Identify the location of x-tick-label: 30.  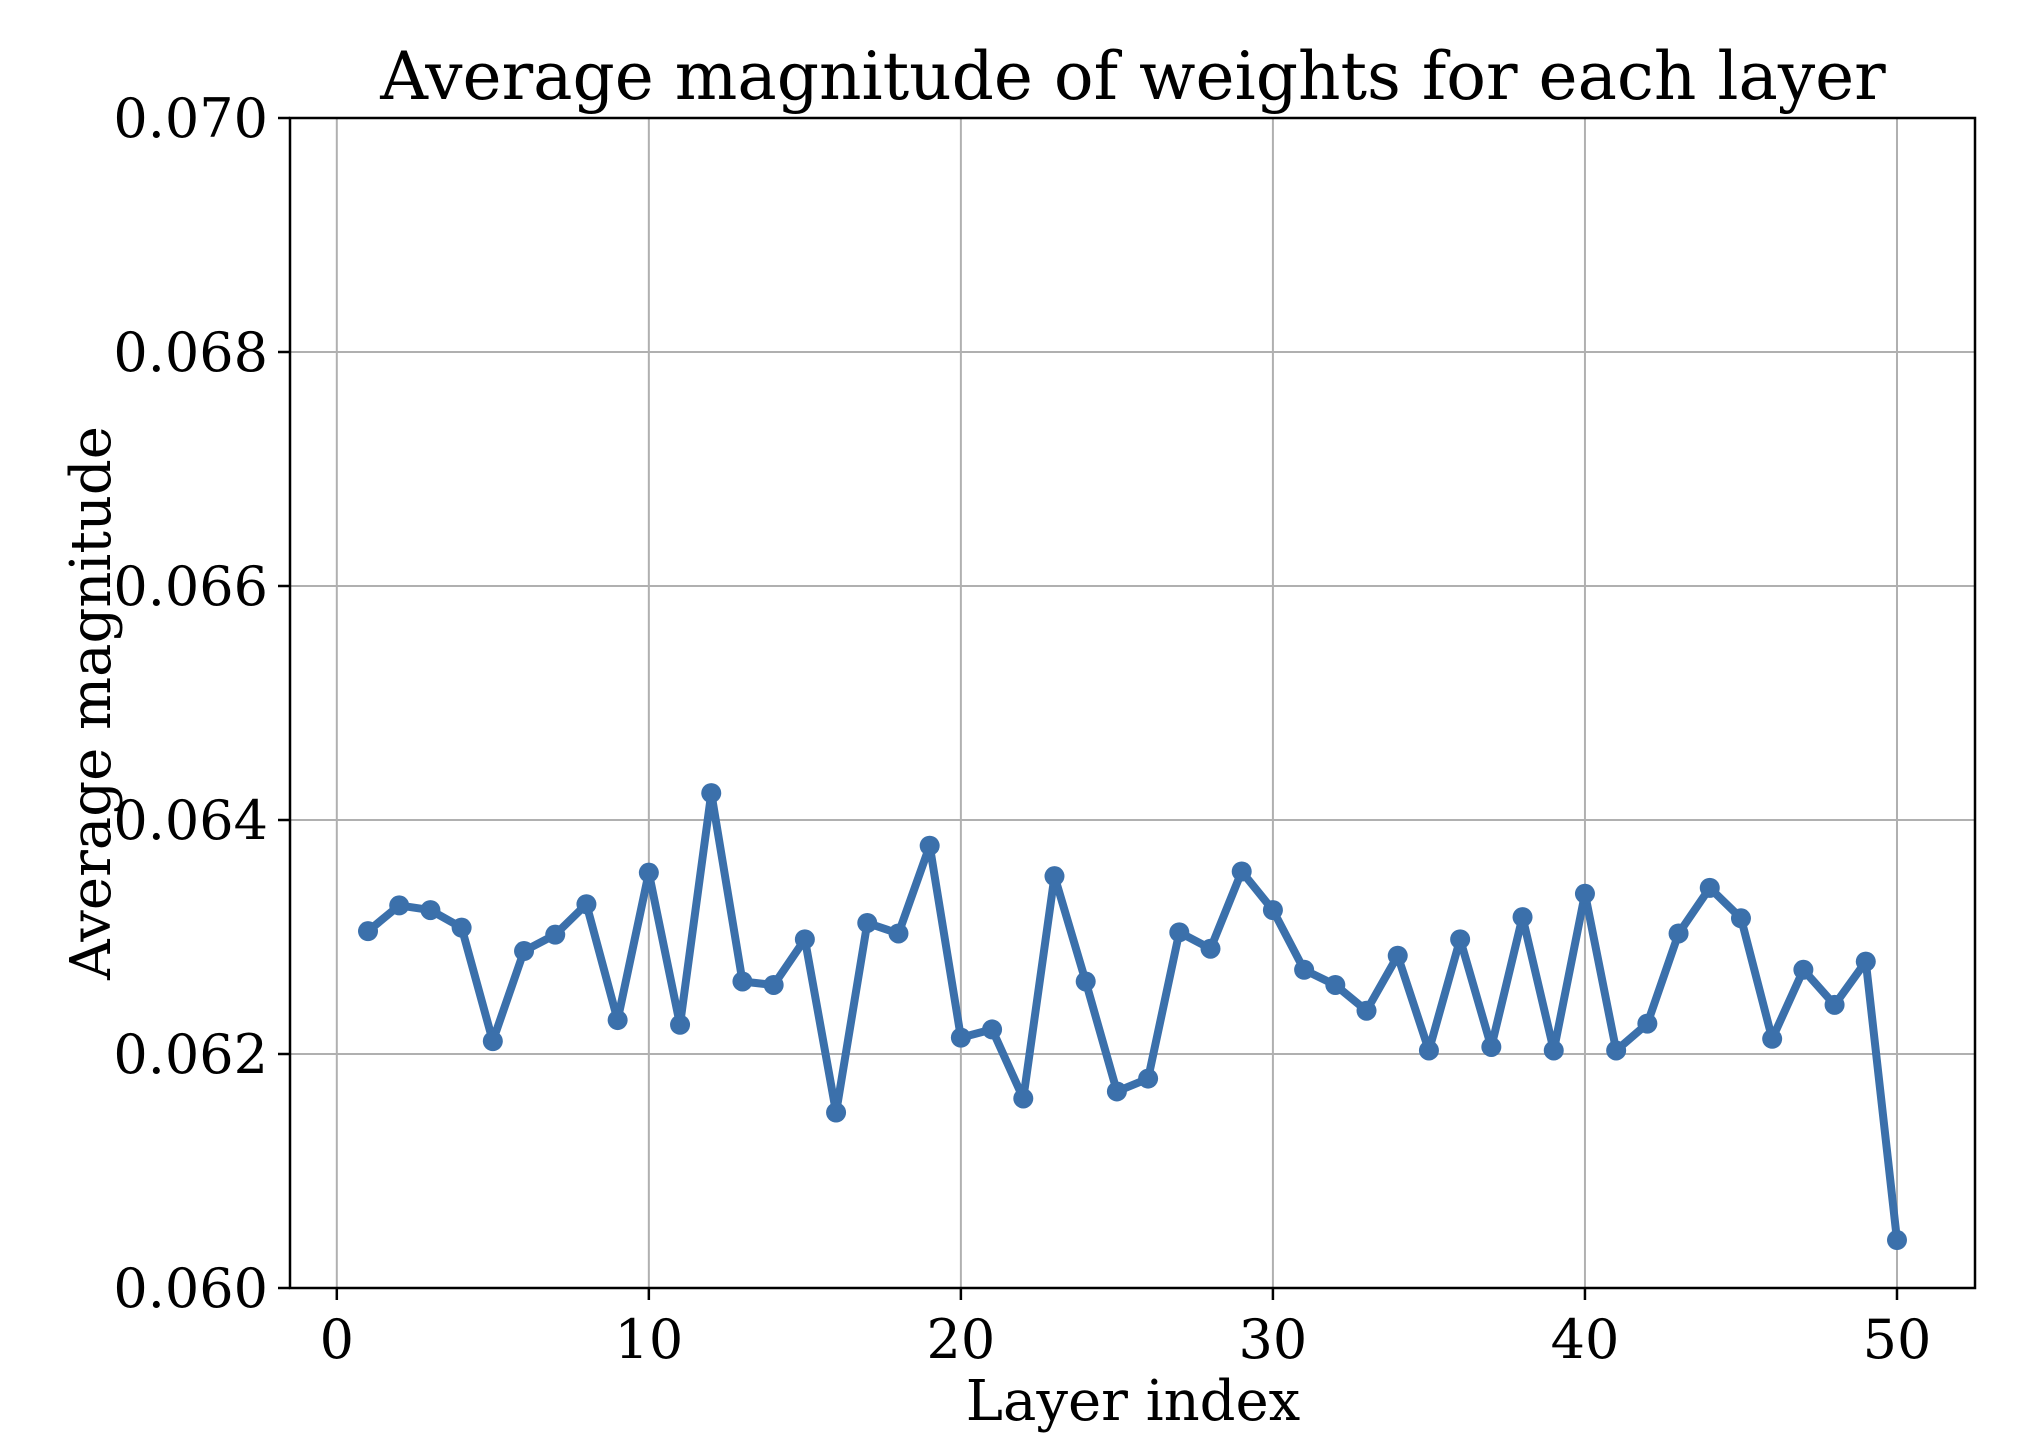
(1273, 1339).